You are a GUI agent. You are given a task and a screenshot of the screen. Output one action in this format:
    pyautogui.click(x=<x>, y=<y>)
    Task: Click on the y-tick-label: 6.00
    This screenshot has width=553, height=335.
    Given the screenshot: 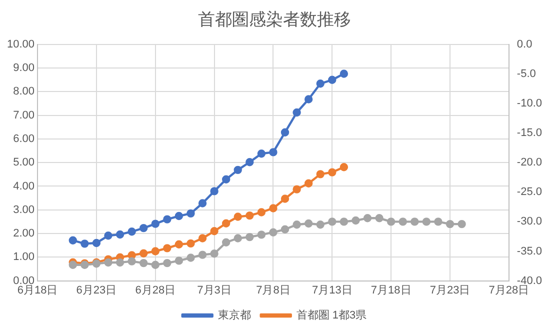 What is the action you would take?
    pyautogui.click(x=24, y=138)
    